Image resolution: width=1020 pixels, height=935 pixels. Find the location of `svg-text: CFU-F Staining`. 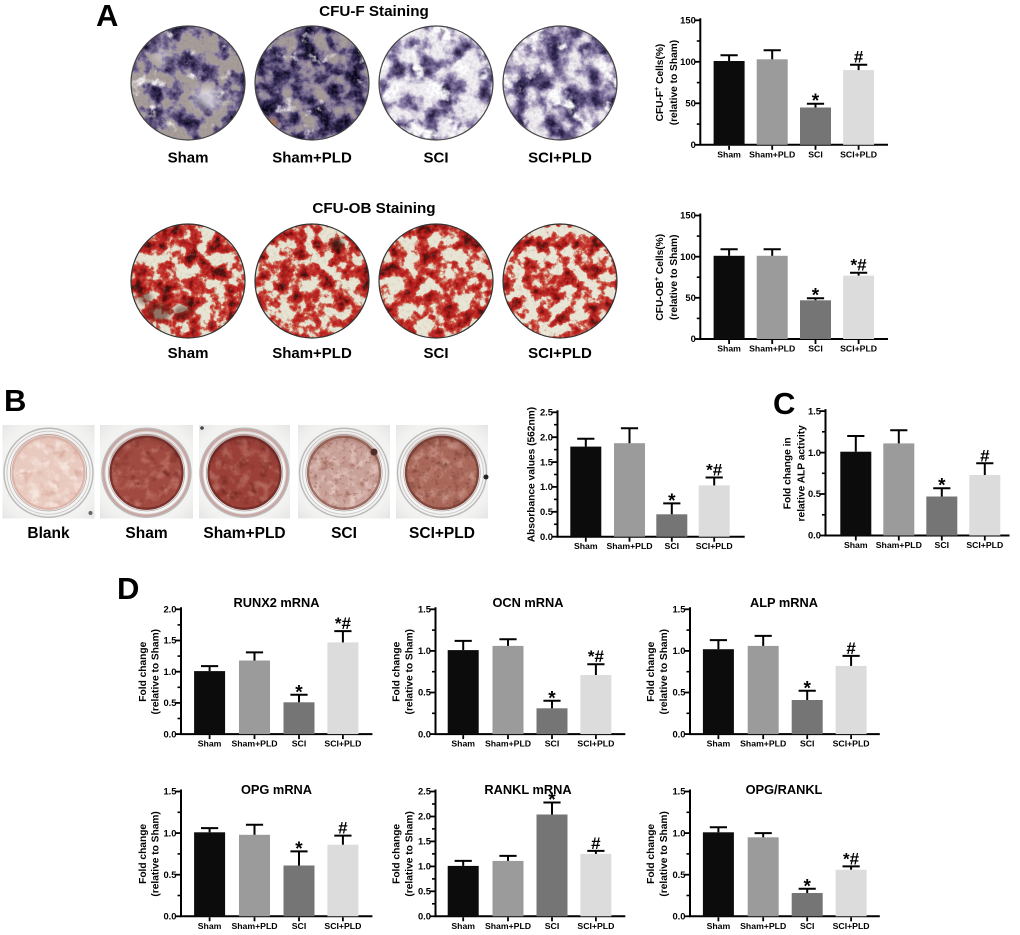

svg-text: CFU-F Staining is located at coordinates (374, 11).